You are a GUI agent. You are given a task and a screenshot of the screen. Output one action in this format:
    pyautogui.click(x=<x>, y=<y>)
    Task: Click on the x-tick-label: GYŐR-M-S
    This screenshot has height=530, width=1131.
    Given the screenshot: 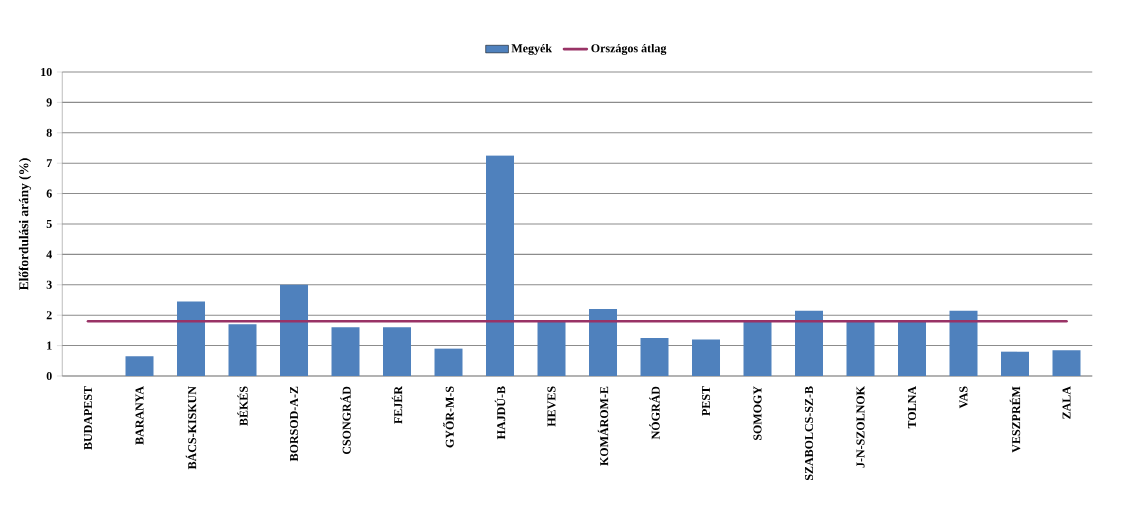 What is the action you would take?
    pyautogui.click(x=448, y=417)
    